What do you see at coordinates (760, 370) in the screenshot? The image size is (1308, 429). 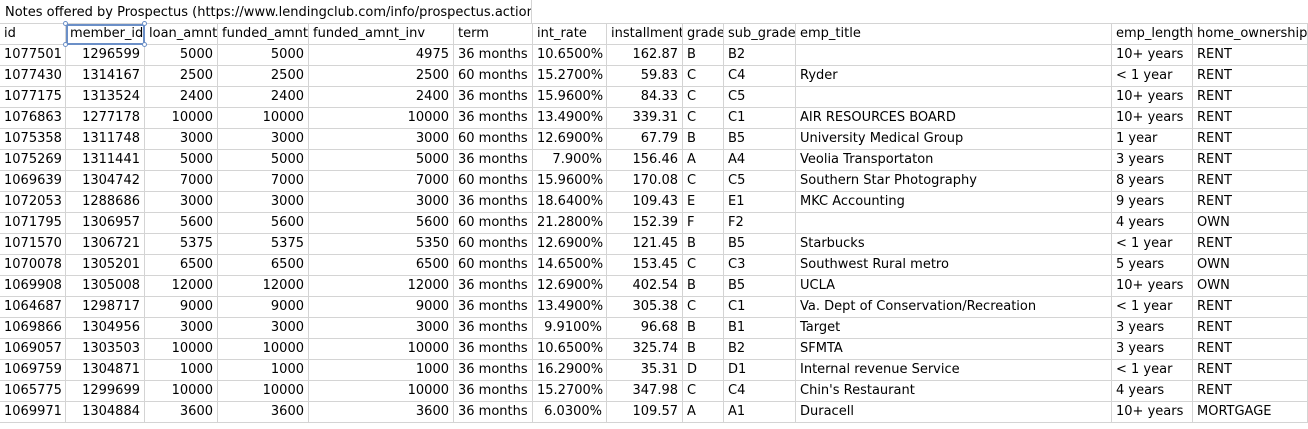 I see `cell-sub-grade: D1` at bounding box center [760, 370].